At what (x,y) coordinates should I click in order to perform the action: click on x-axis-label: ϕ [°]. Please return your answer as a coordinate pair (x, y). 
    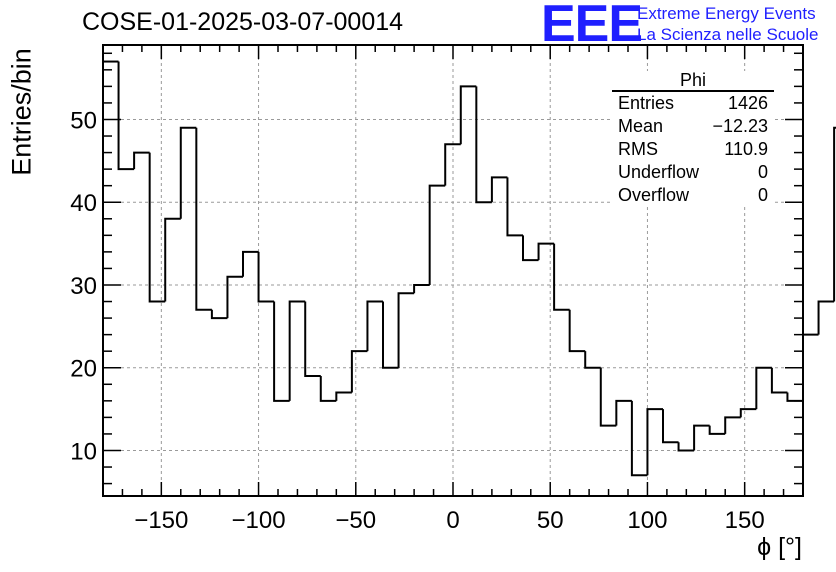
    Looking at the image, I should click on (779, 547).